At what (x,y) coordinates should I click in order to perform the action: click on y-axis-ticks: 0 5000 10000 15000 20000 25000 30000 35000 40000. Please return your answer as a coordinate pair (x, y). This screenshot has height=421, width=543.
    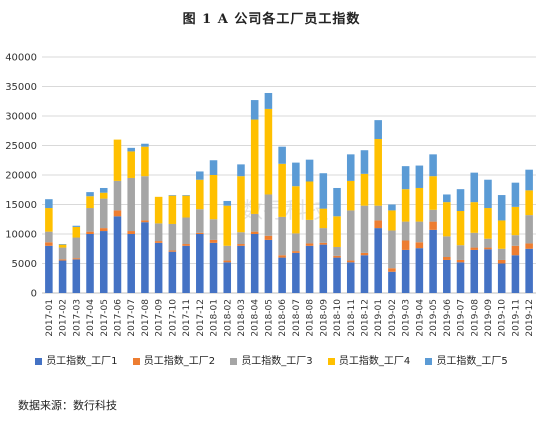
    Looking at the image, I should click on (21, 176).